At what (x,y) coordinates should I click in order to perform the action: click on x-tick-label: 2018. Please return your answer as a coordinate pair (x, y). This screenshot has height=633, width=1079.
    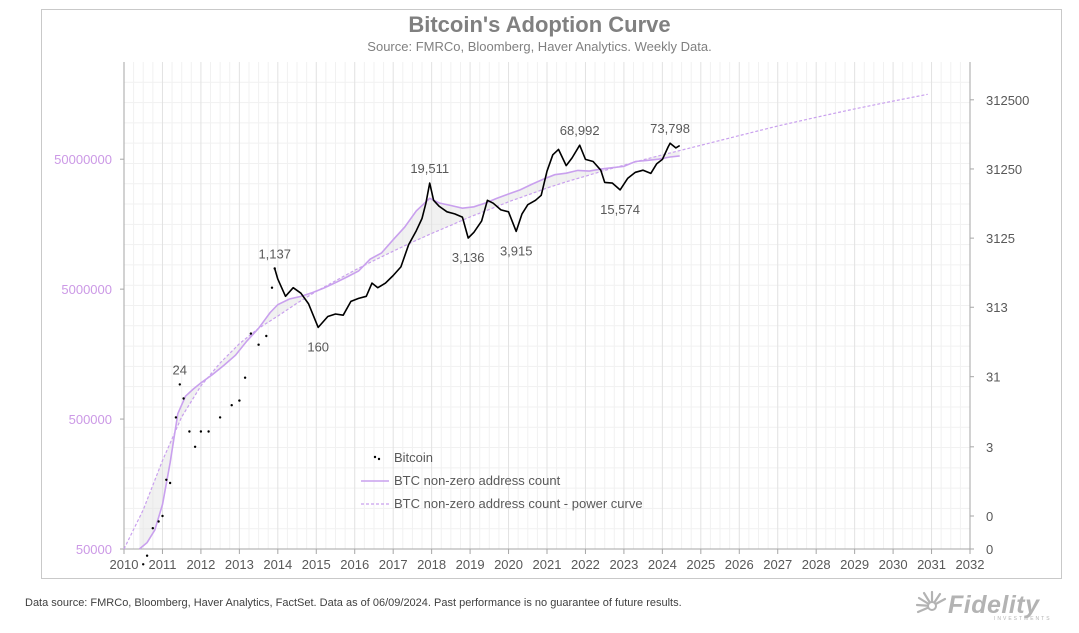
    Looking at the image, I should click on (431, 564).